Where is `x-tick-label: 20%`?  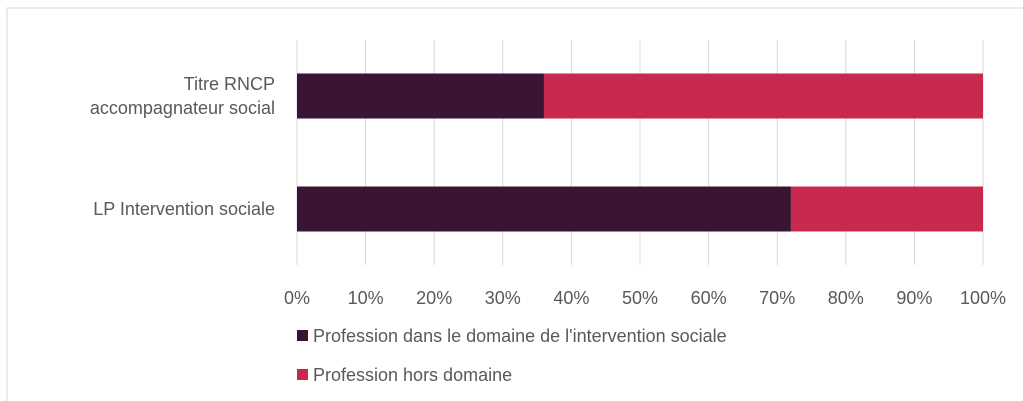 x-tick-label: 20% is located at coordinates (434, 298).